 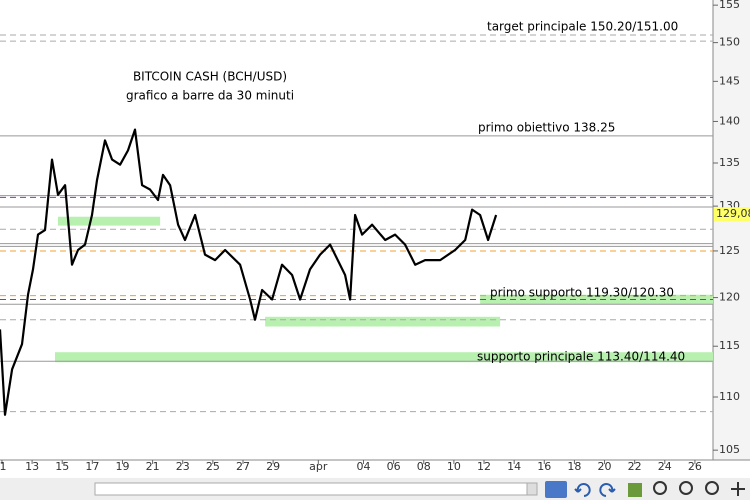 I want to click on x-tick-label: 24, so click(x=665, y=466).